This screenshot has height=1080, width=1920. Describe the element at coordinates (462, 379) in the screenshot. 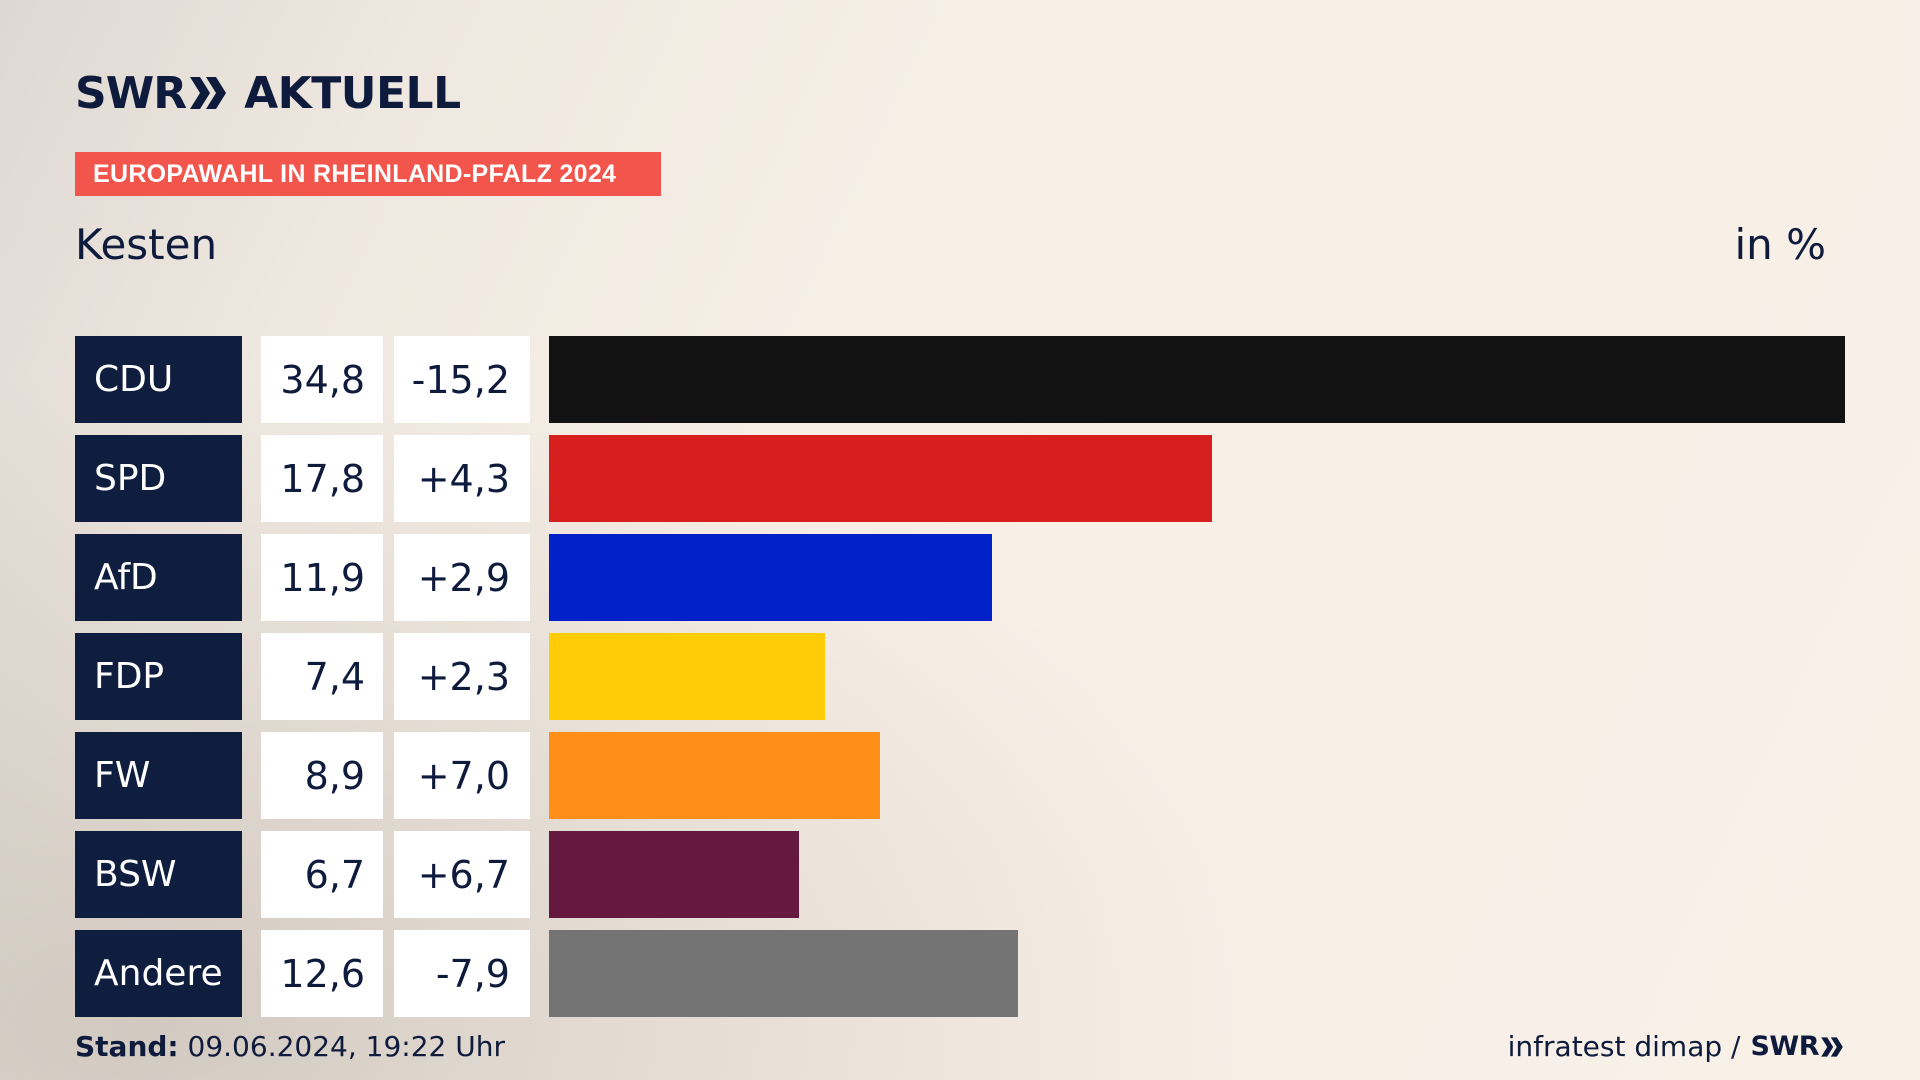

I see `diff-label-cdu: -15,2` at that location.